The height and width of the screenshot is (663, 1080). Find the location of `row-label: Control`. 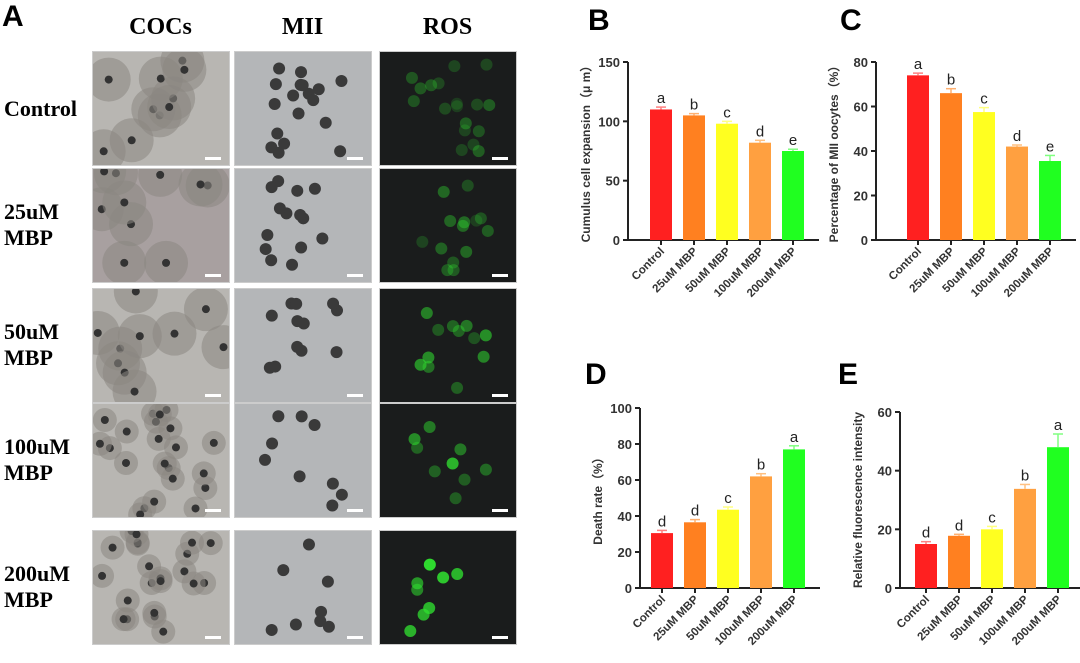

row-label: Control is located at coordinates (48, 109).